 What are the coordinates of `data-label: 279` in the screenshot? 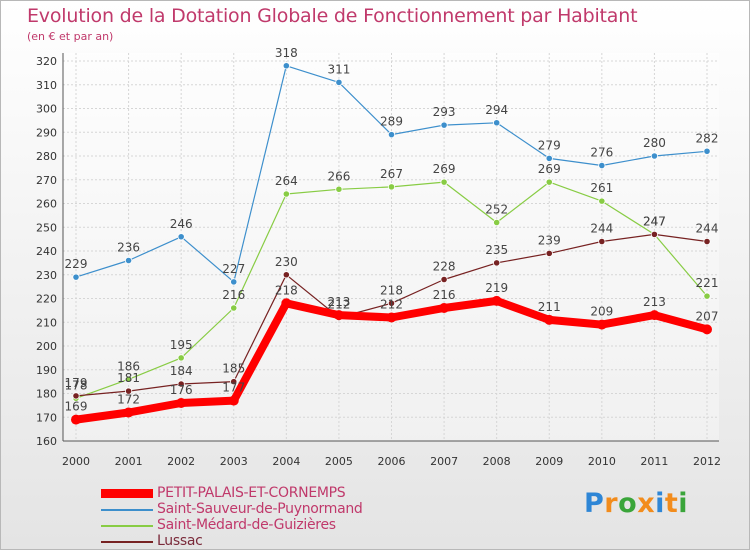 It's located at (549, 145).